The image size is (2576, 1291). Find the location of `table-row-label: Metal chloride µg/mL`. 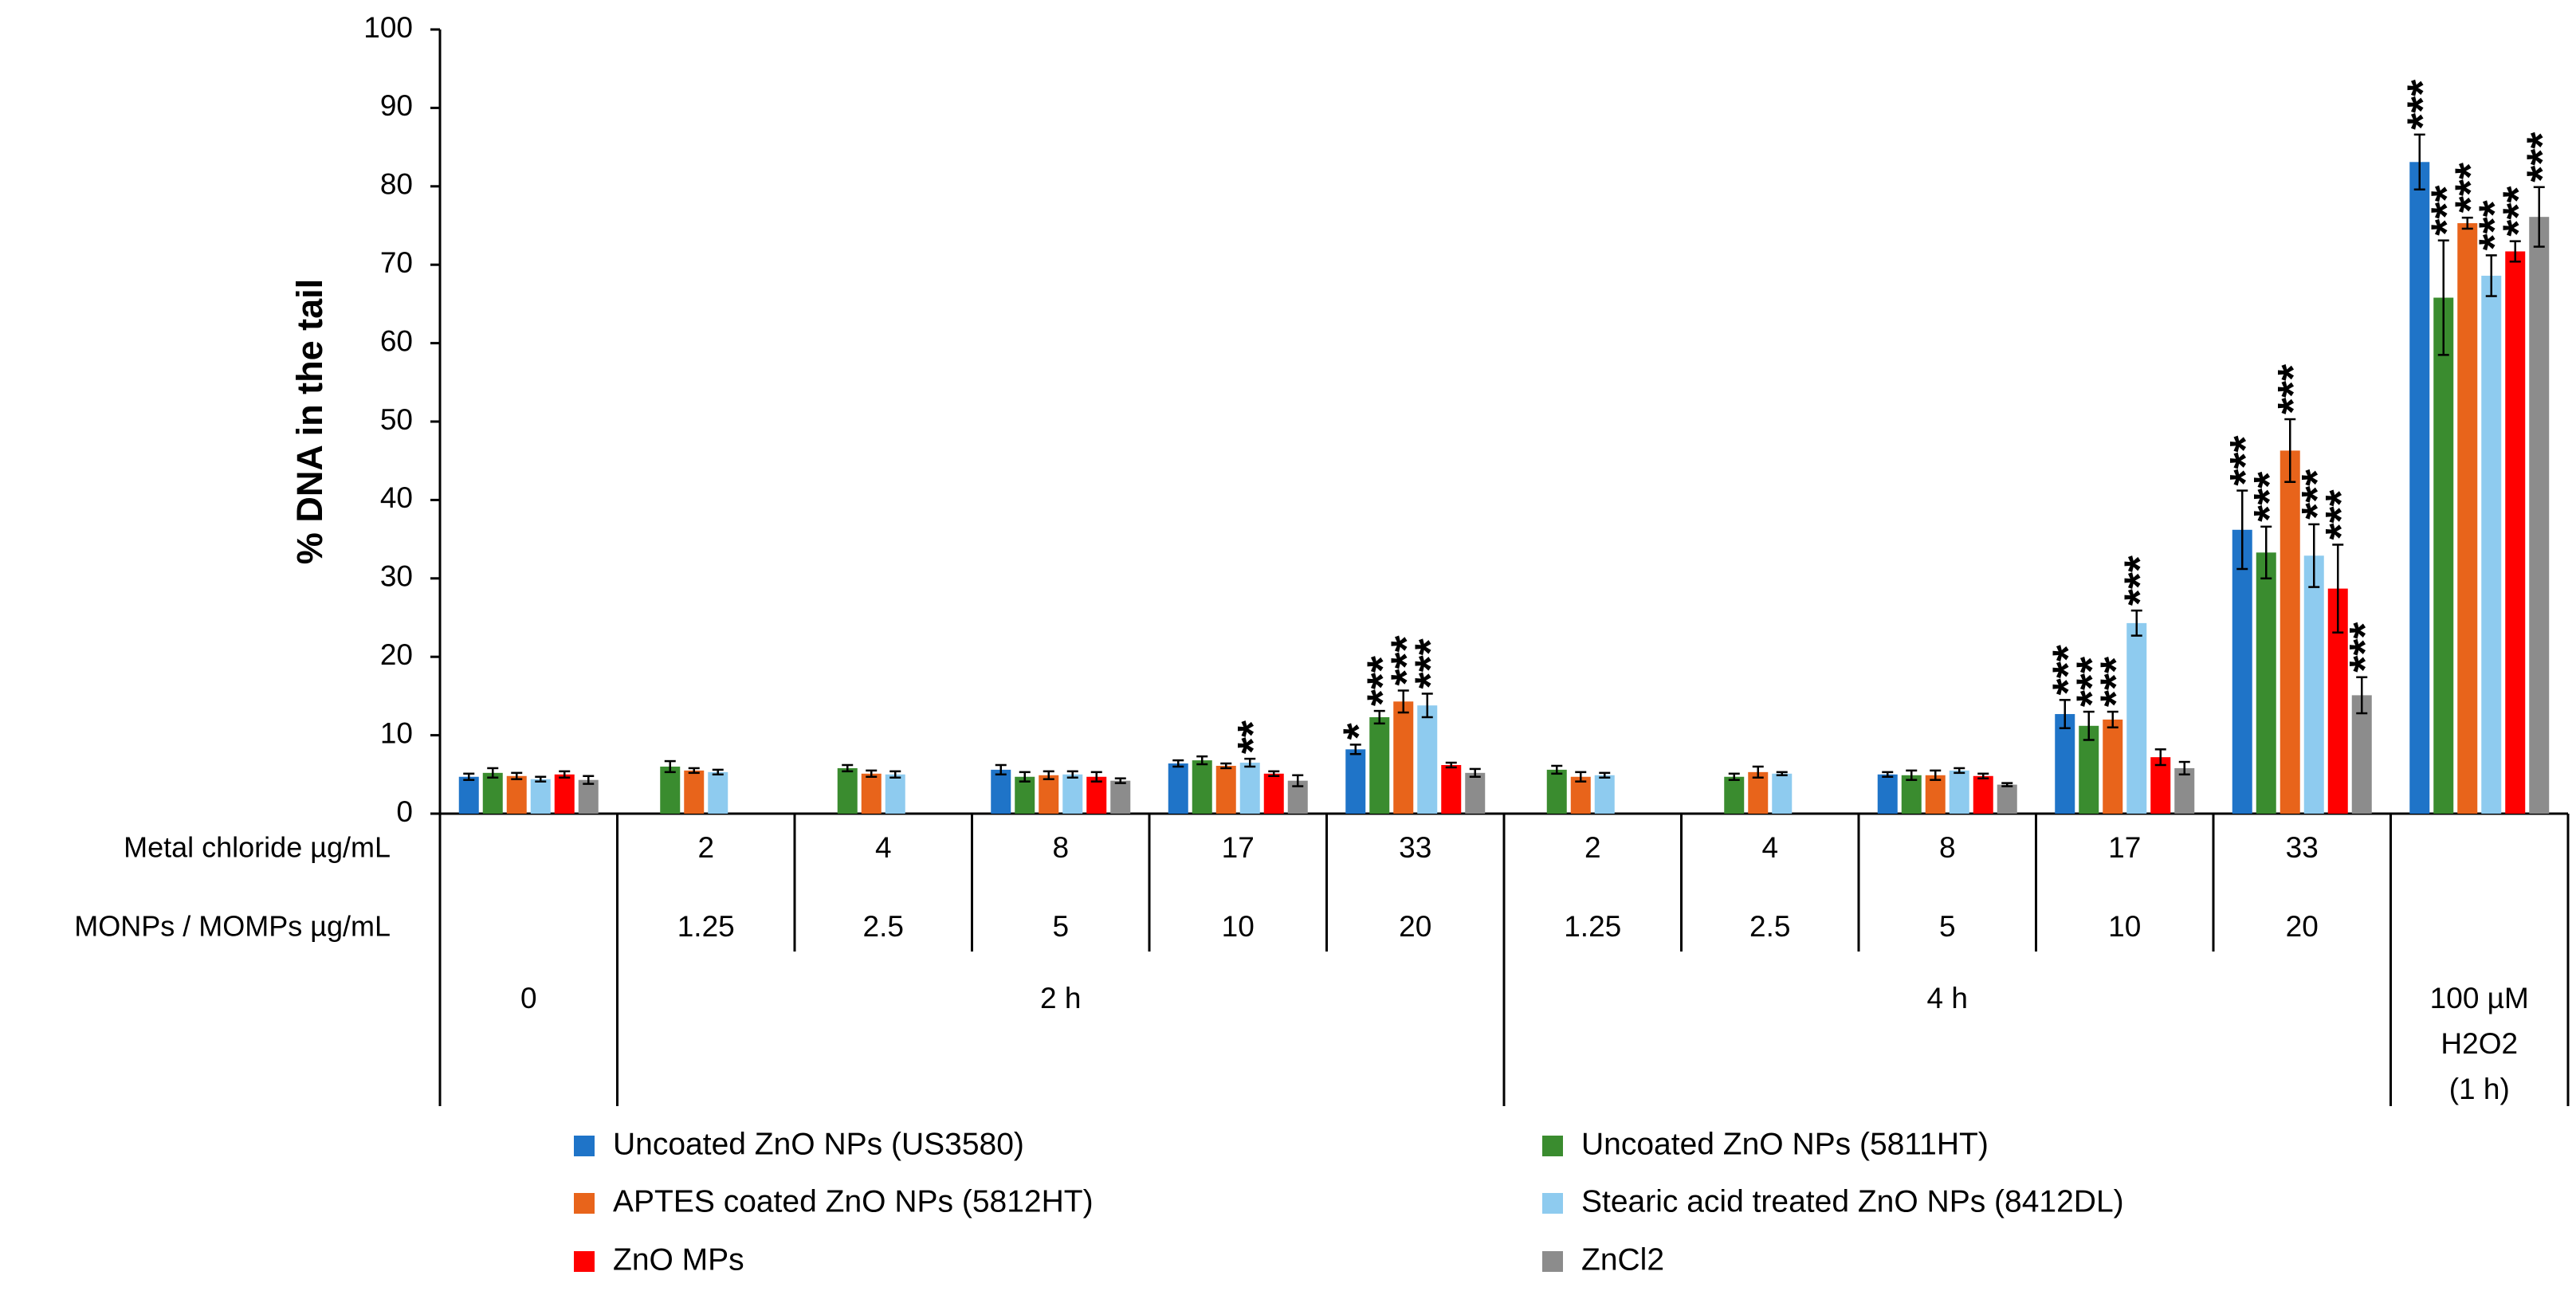

table-row-label: Metal chloride µg/mL is located at coordinates (257, 847).